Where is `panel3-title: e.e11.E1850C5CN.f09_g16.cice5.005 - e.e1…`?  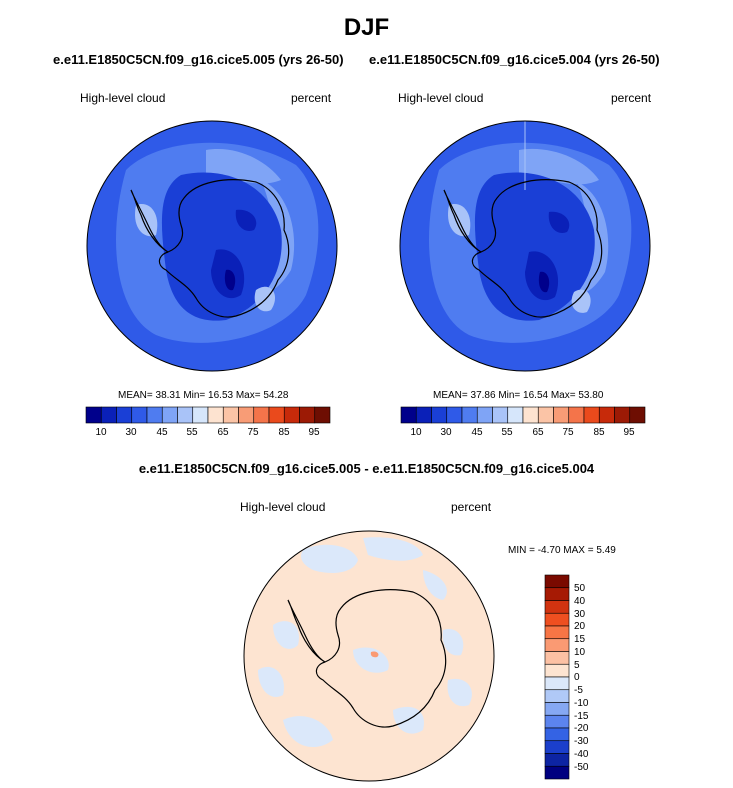
panel3-title: e.e11.E1850C5CN.f09_g16.cice5.005 - e.e1… is located at coordinates (366, 468).